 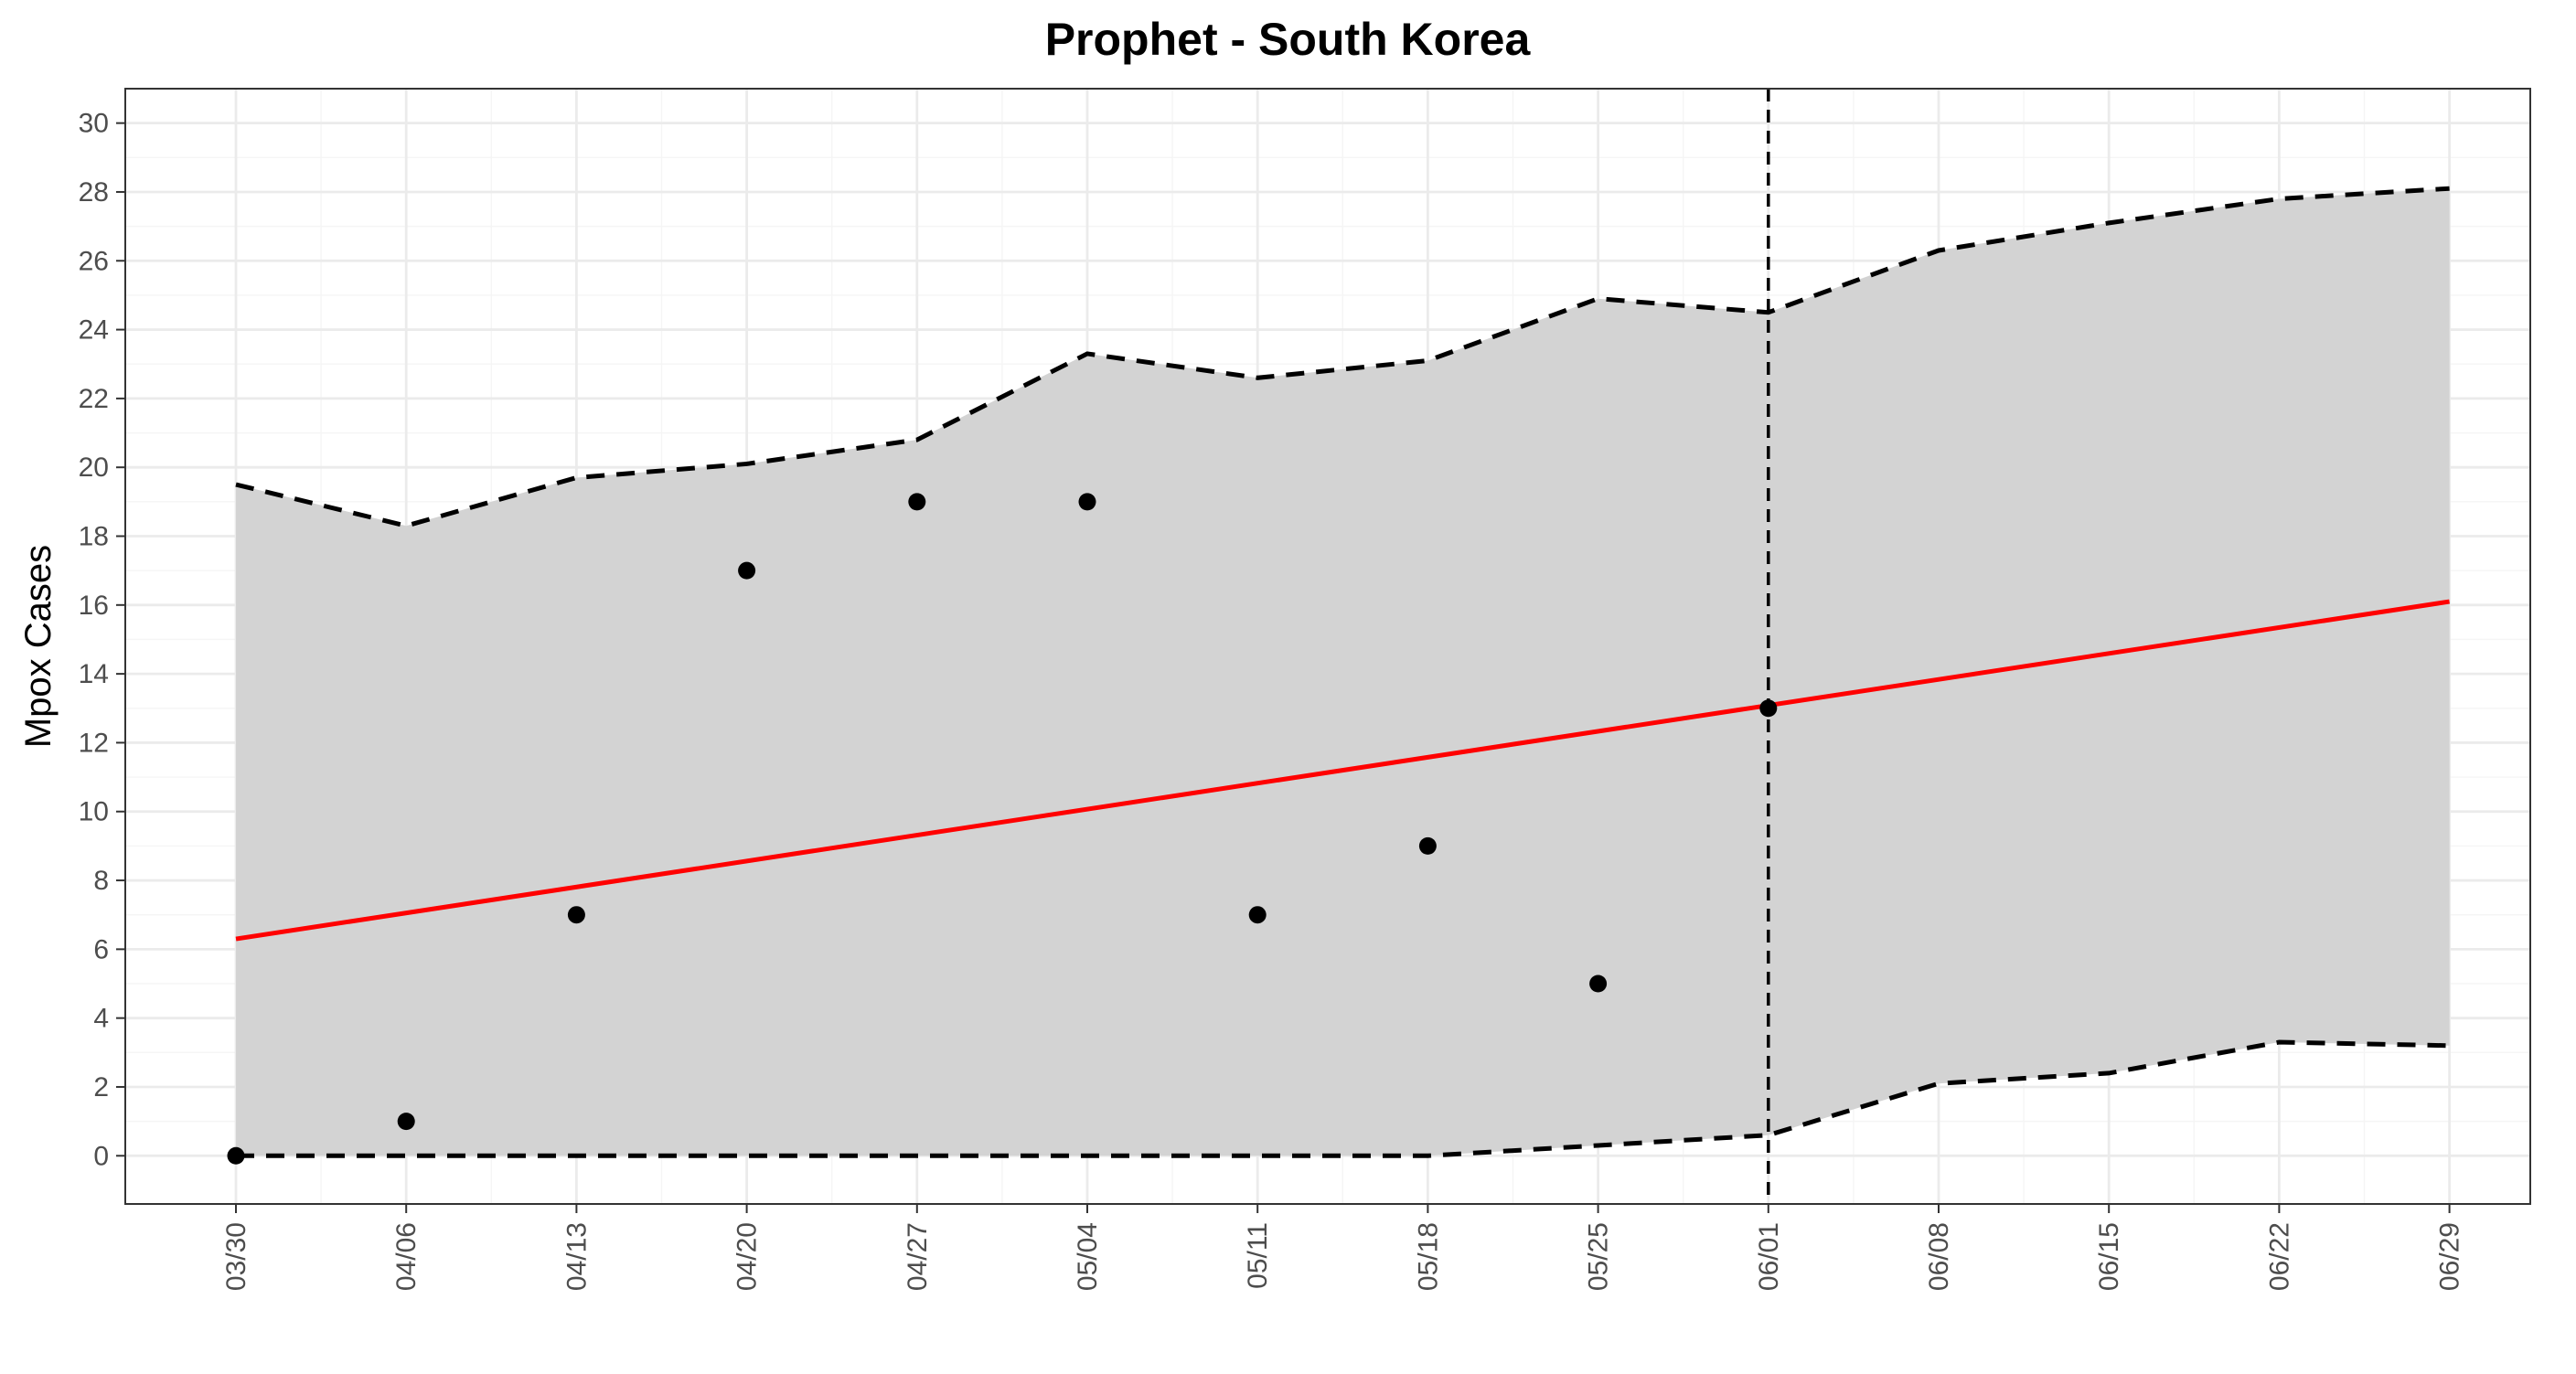 I want to click on x-tick-label: 06/08, so click(x=1939, y=1256).